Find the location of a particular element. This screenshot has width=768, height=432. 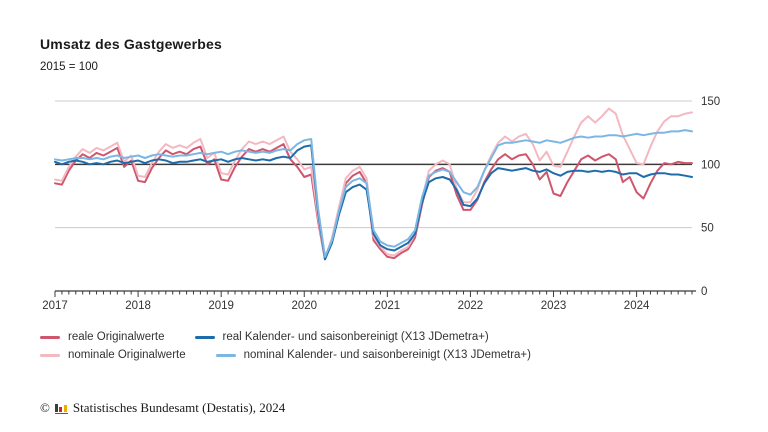

copyright-symbol: © is located at coordinates (45, 407).